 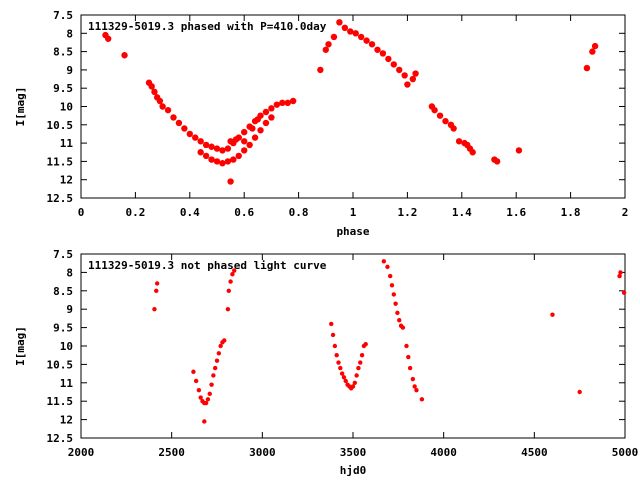 What do you see at coordinates (60, 125) in the screenshot?
I see `y-tick-label: 10.5` at bounding box center [60, 125].